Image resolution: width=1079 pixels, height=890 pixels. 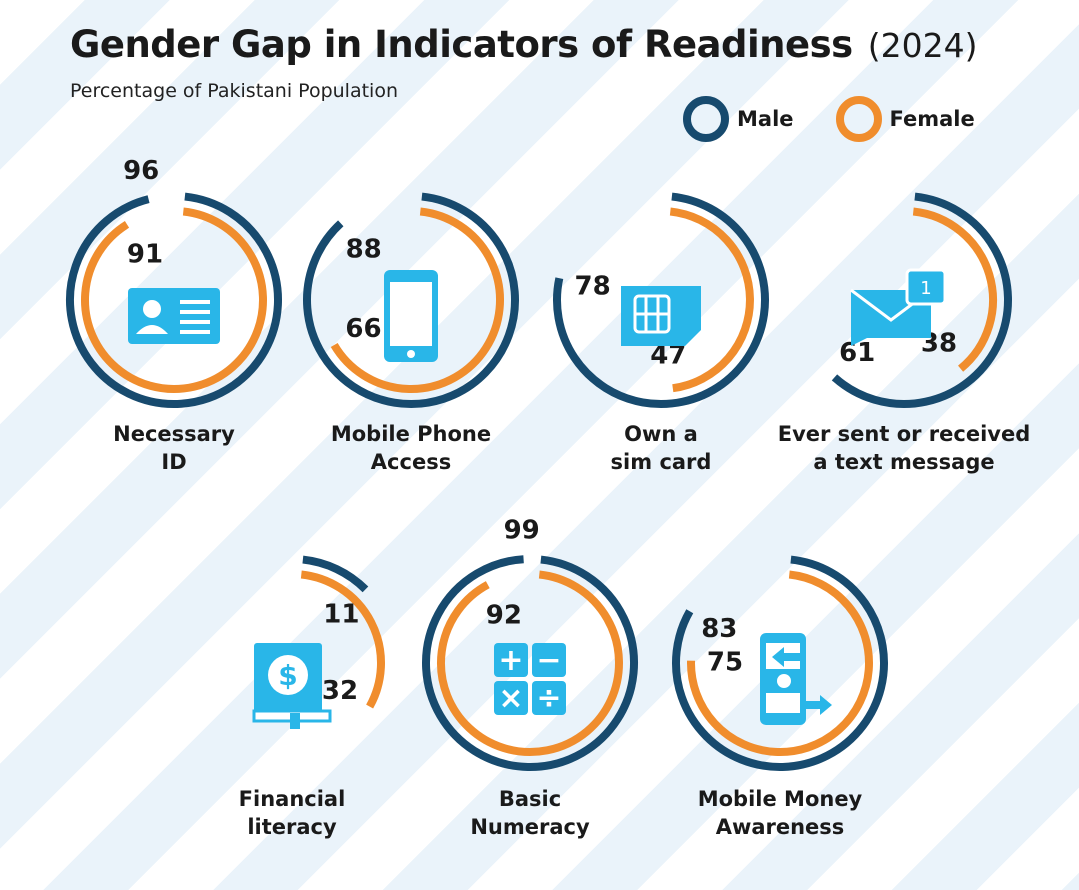 I want to click on title-year: (2024), so click(x=922, y=45).